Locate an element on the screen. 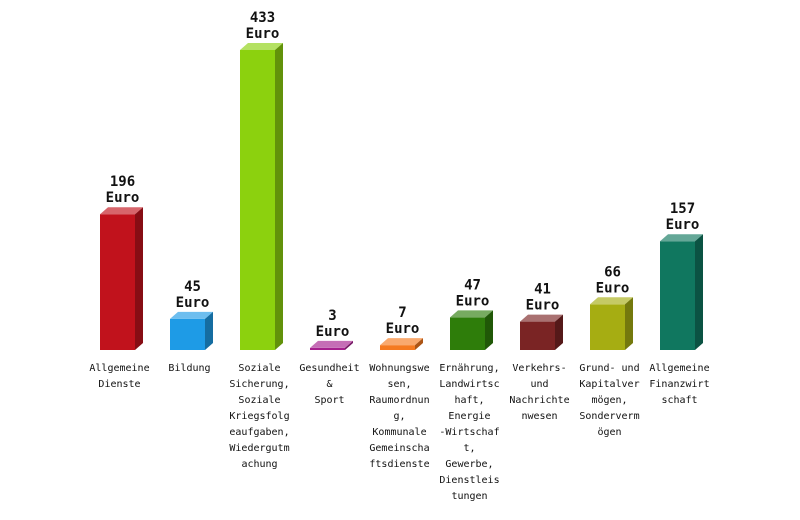  category-label: Allgemeine Dienste is located at coordinates (119, 376).